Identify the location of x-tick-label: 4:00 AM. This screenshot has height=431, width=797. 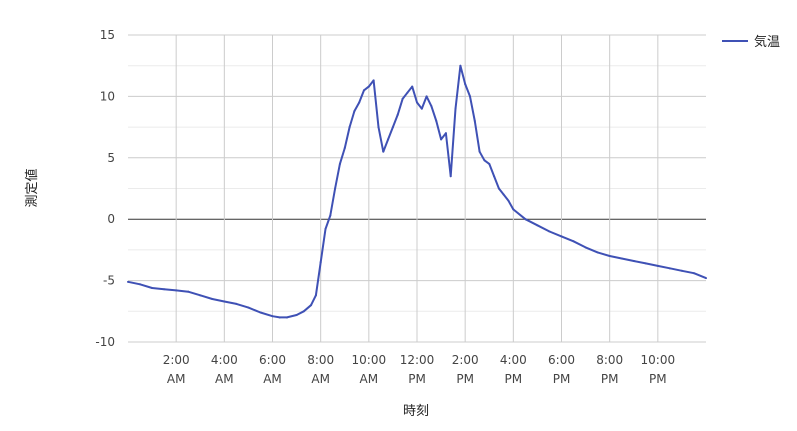
(224, 369).